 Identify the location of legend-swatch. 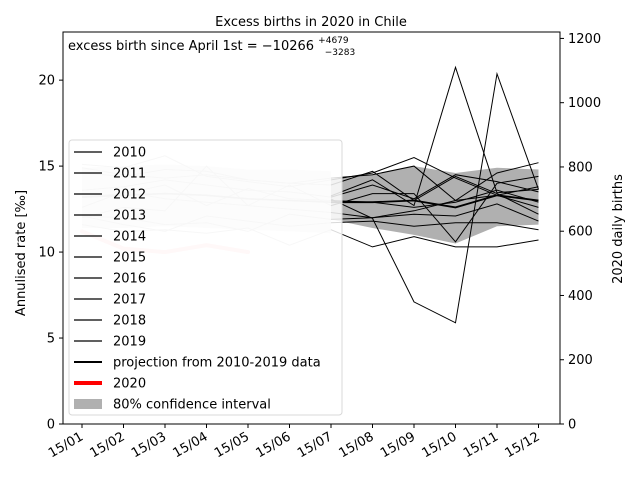
(88, 404).